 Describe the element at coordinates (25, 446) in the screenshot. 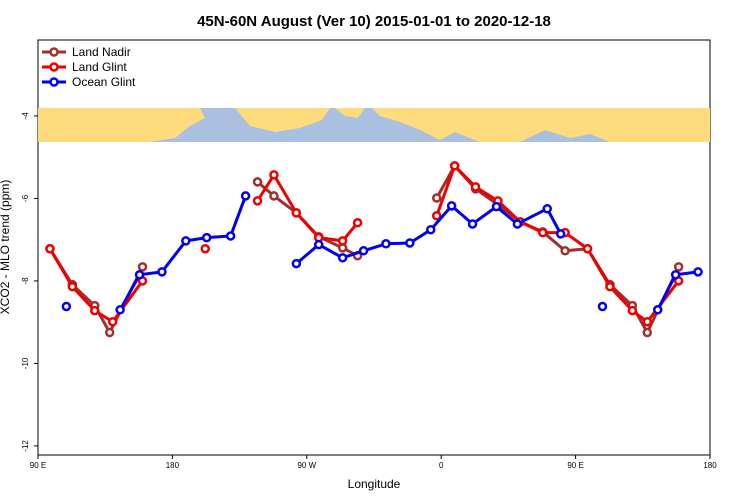

I see `y-tick-label: -12` at that location.